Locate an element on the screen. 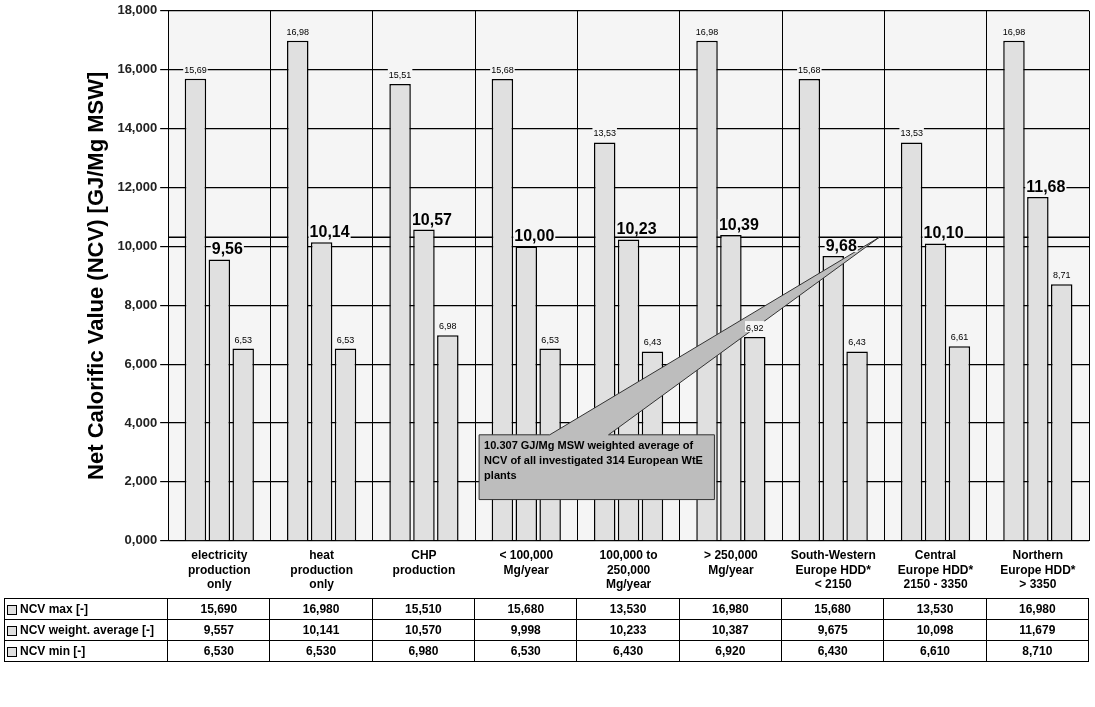  data-label: 9,557 is located at coordinates (218, 630).